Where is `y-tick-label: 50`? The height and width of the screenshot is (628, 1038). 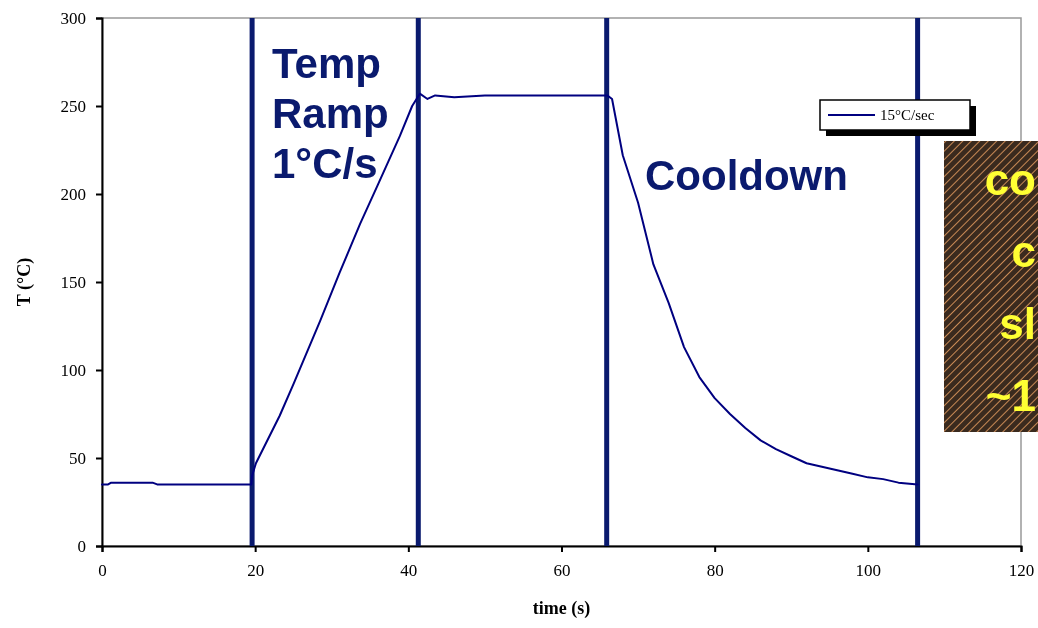 y-tick-label: 50 is located at coordinates (77, 458).